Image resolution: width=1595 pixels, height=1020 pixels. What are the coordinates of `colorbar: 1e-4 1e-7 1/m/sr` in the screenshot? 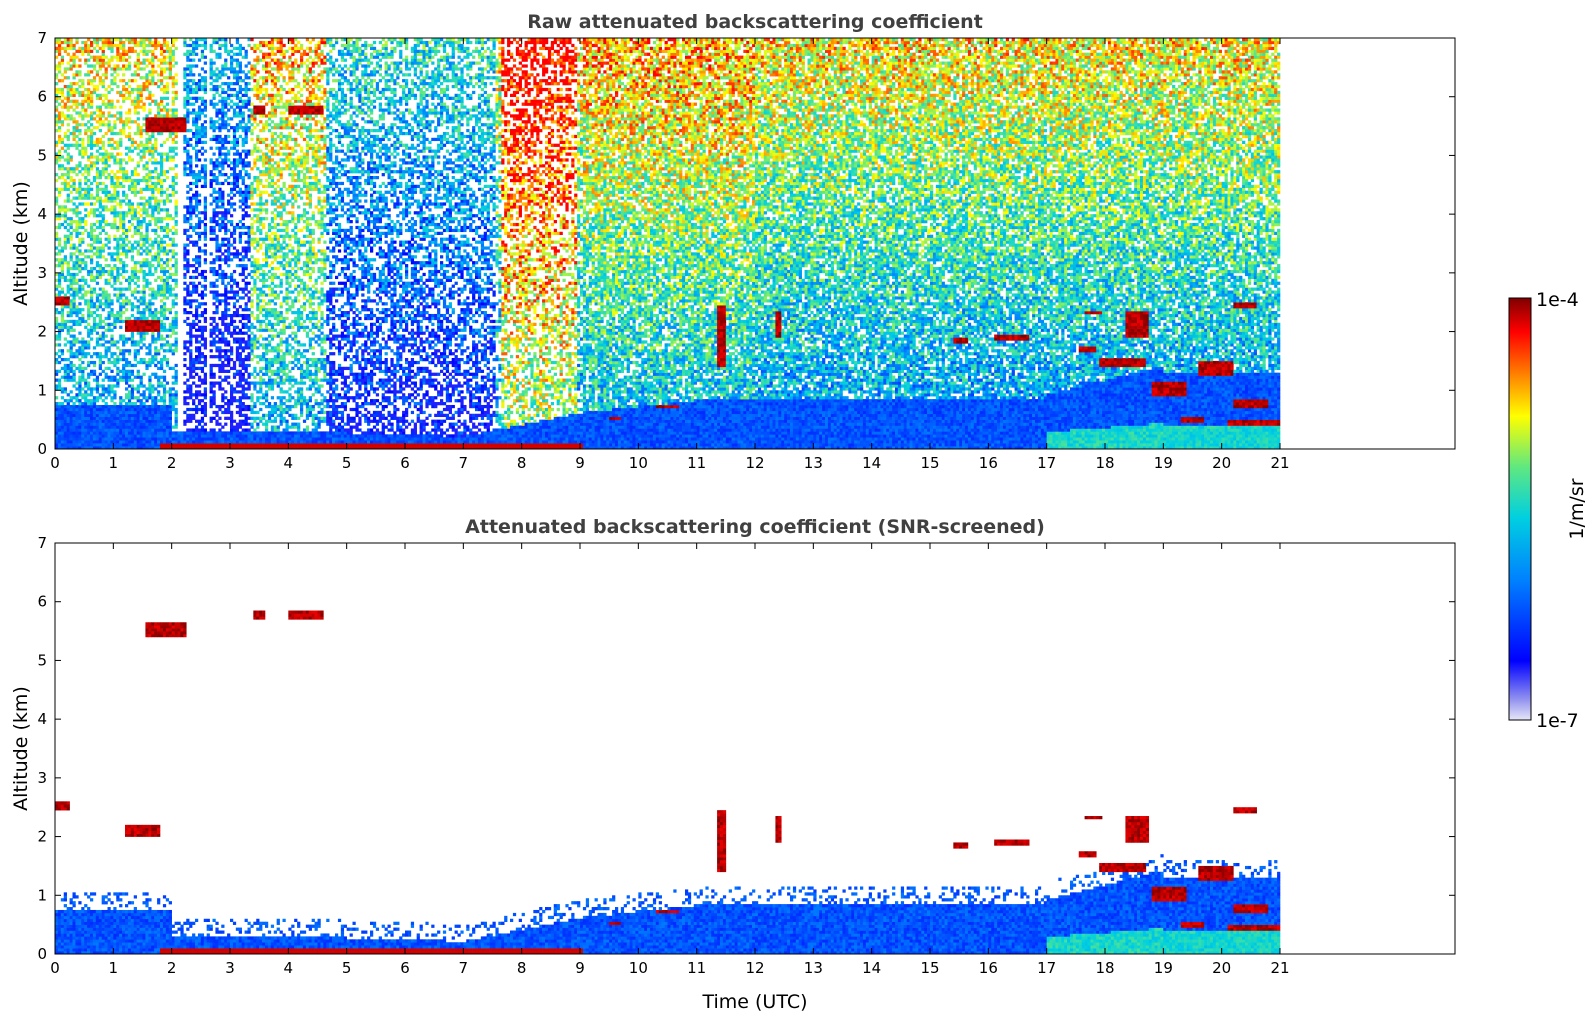 It's located at (1548, 510).